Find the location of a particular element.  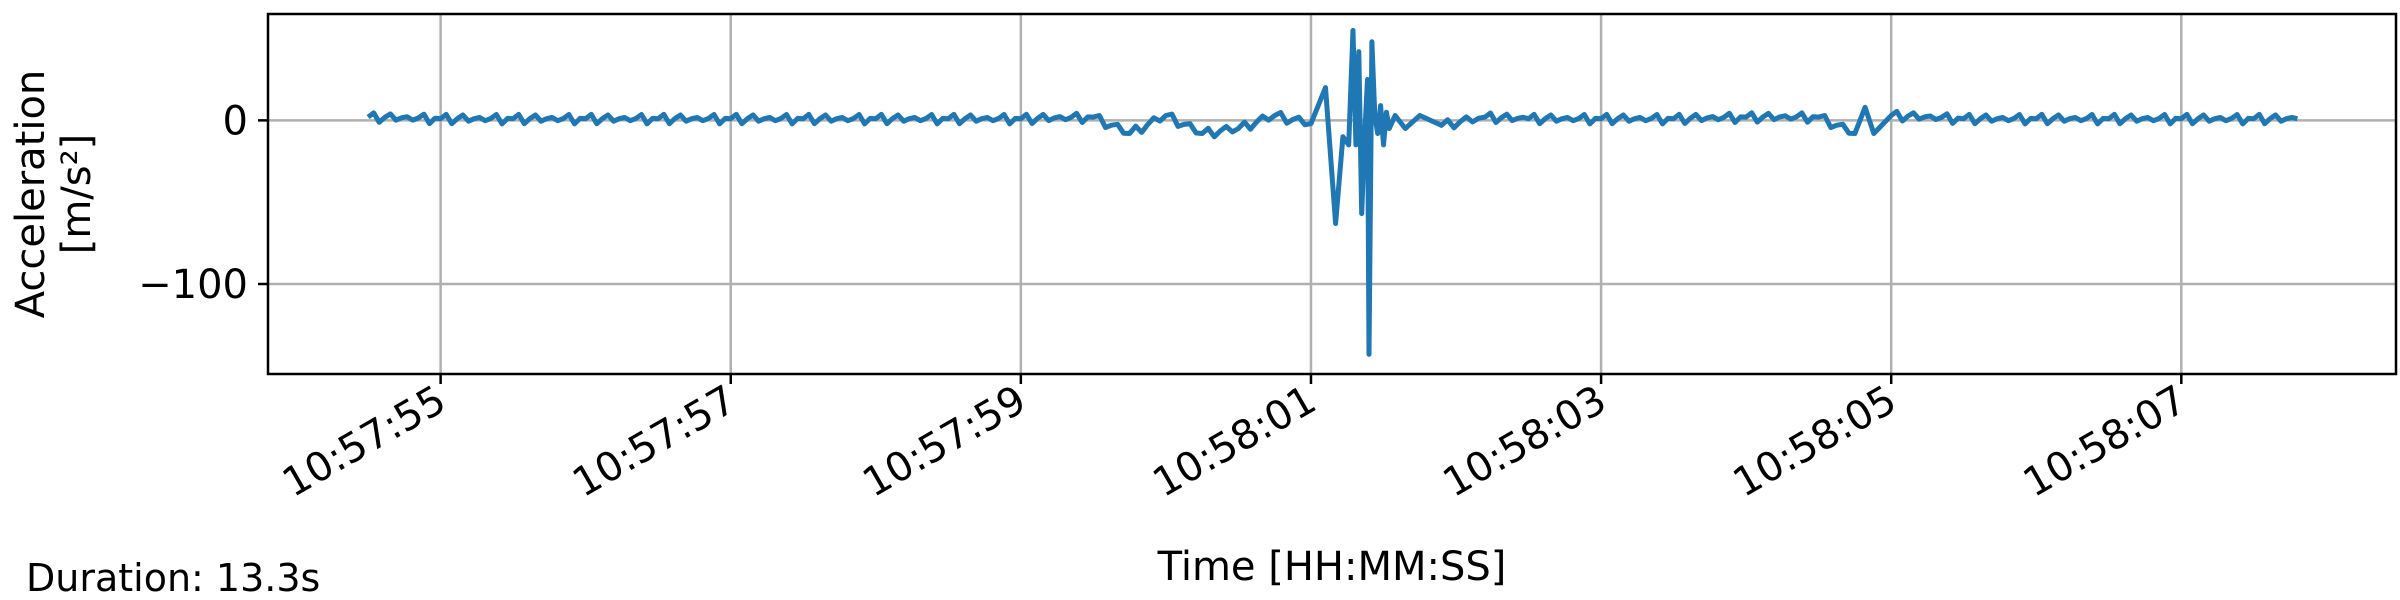

x-axis-label: Time [HH:MM:SS] is located at coordinates (1332, 567).